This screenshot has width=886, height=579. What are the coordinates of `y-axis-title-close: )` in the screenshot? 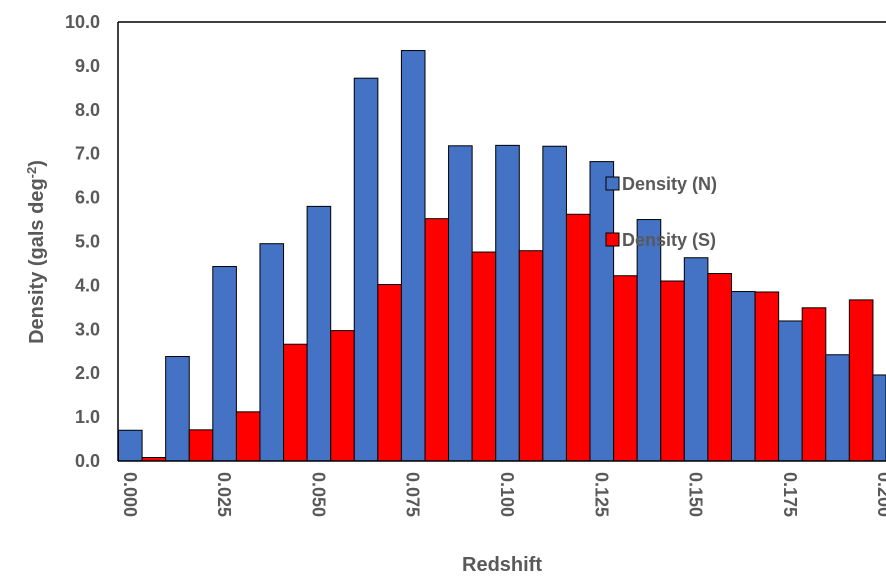 It's located at (37, 163).